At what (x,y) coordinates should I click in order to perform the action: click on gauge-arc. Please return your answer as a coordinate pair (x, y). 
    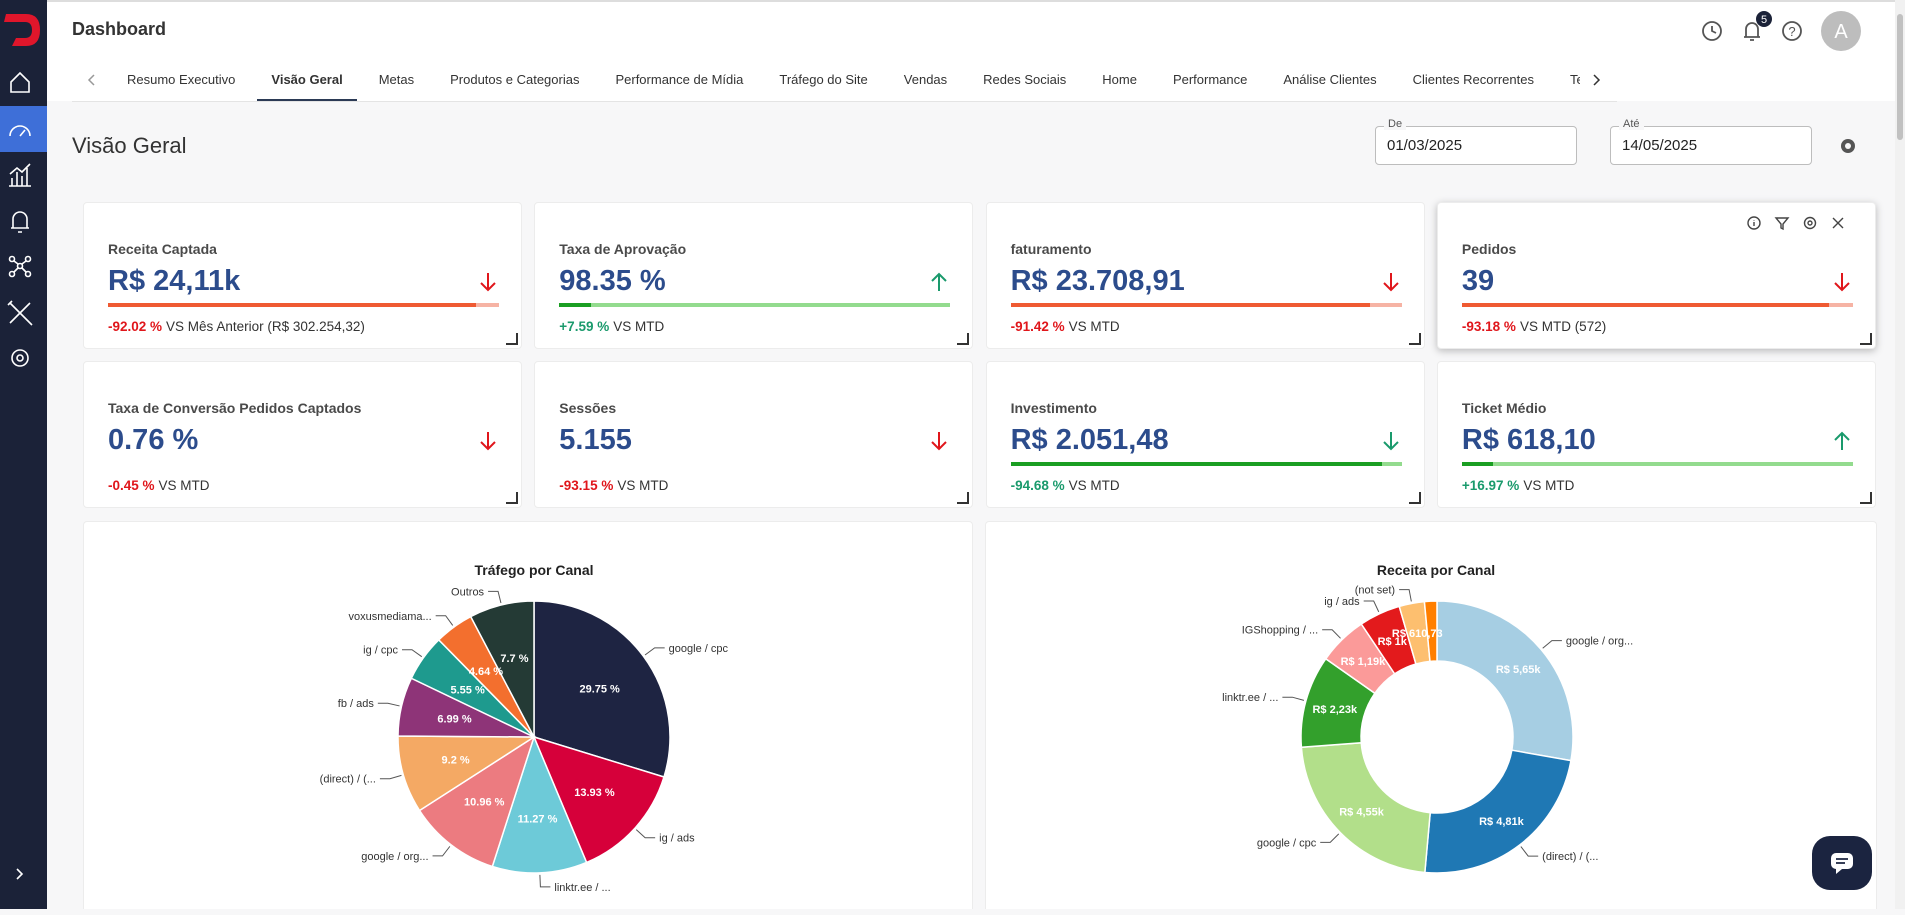
    Looking at the image, I should click on (20, 131).